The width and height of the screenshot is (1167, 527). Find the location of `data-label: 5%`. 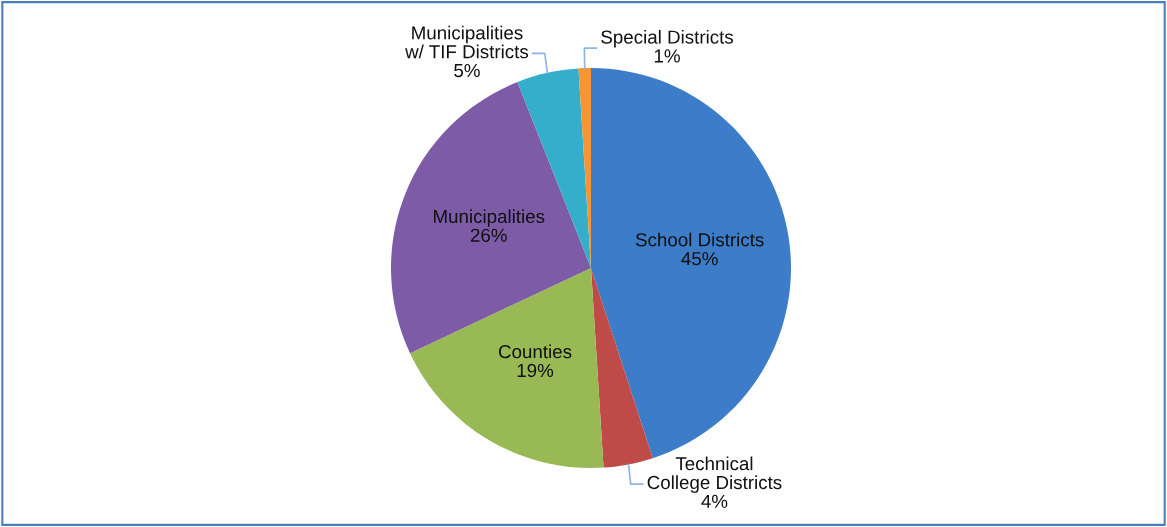

data-label: 5% is located at coordinates (467, 70).